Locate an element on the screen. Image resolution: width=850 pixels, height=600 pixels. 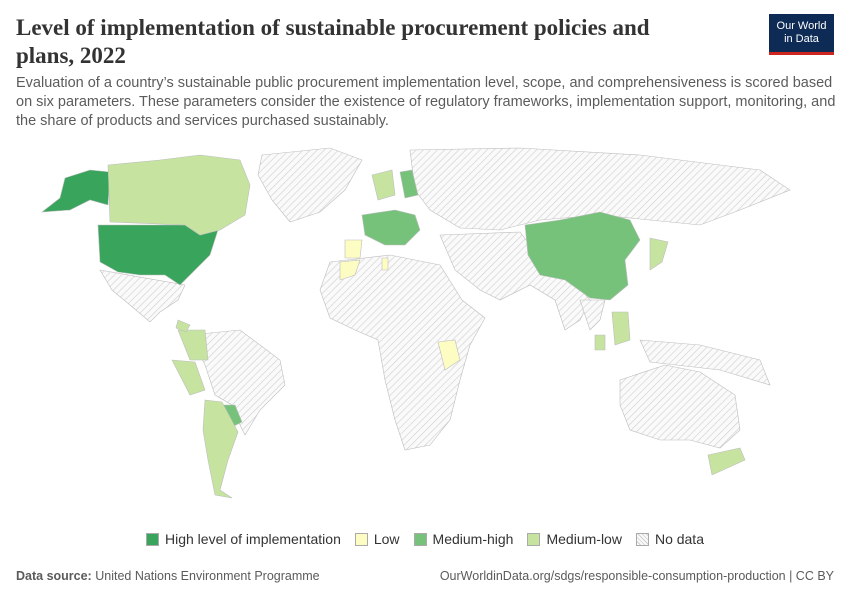
legend-label: Medium-high is located at coordinates (473, 539).